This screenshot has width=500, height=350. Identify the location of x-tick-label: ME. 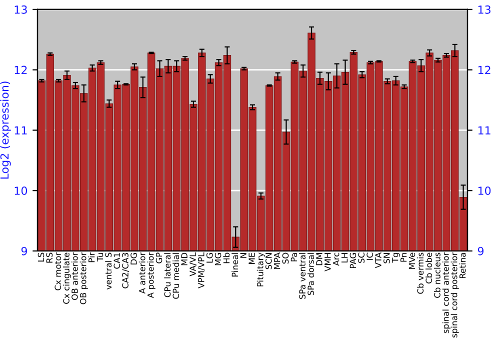
(251, 258).